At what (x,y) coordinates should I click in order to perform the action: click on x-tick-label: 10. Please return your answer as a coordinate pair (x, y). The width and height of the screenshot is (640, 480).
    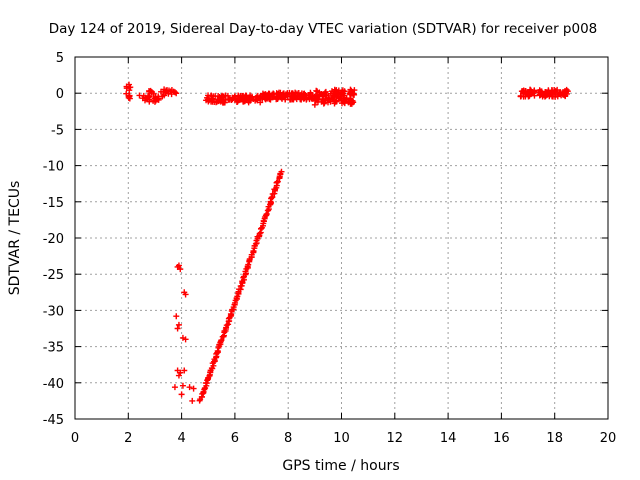
    Looking at the image, I should click on (341, 438).